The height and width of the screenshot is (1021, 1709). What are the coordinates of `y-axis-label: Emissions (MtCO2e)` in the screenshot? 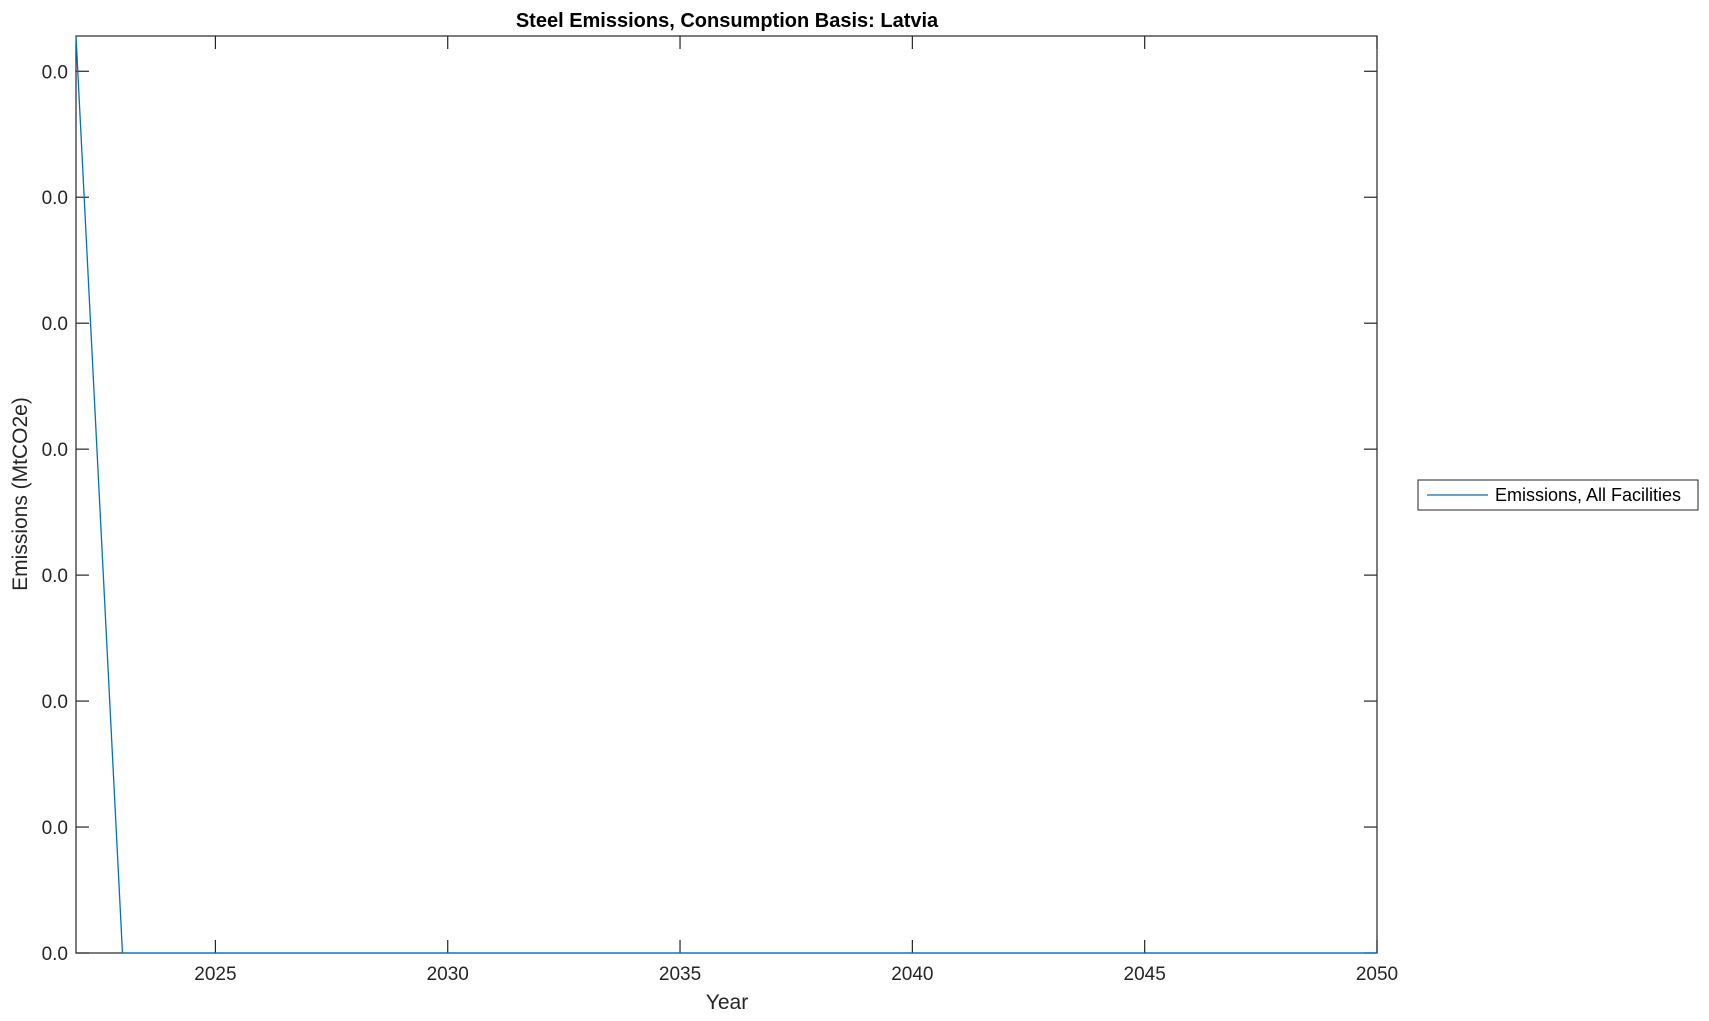 It's located at (20, 494).